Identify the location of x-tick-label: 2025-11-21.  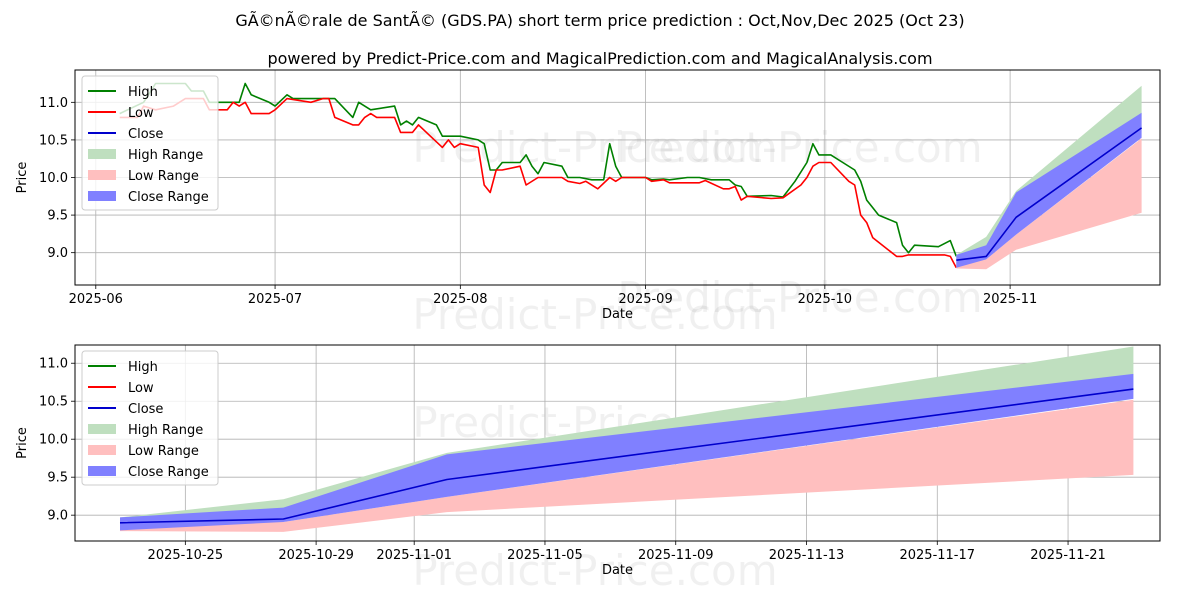
(1068, 555).